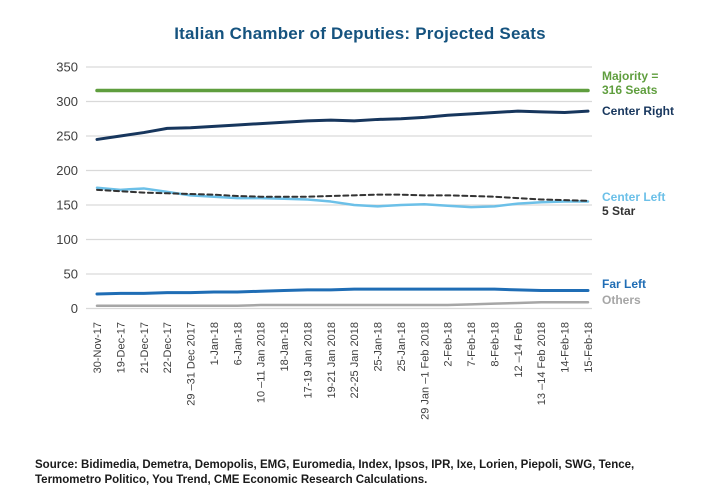 This screenshot has height=500, width=720. I want to click on y-axis-tick-label: 50, so click(71, 274).